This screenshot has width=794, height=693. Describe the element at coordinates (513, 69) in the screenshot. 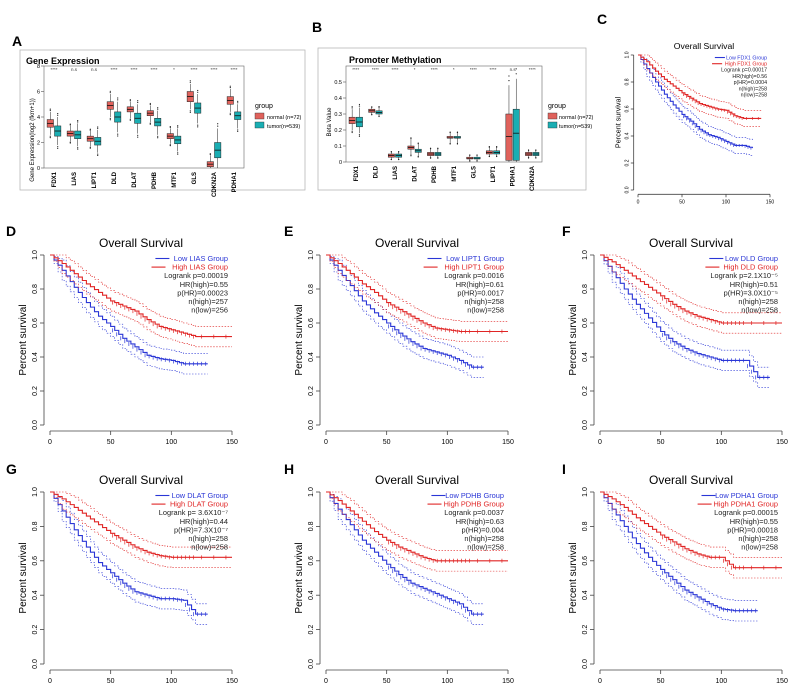

I see `panel-b-significance: n.s` at that location.